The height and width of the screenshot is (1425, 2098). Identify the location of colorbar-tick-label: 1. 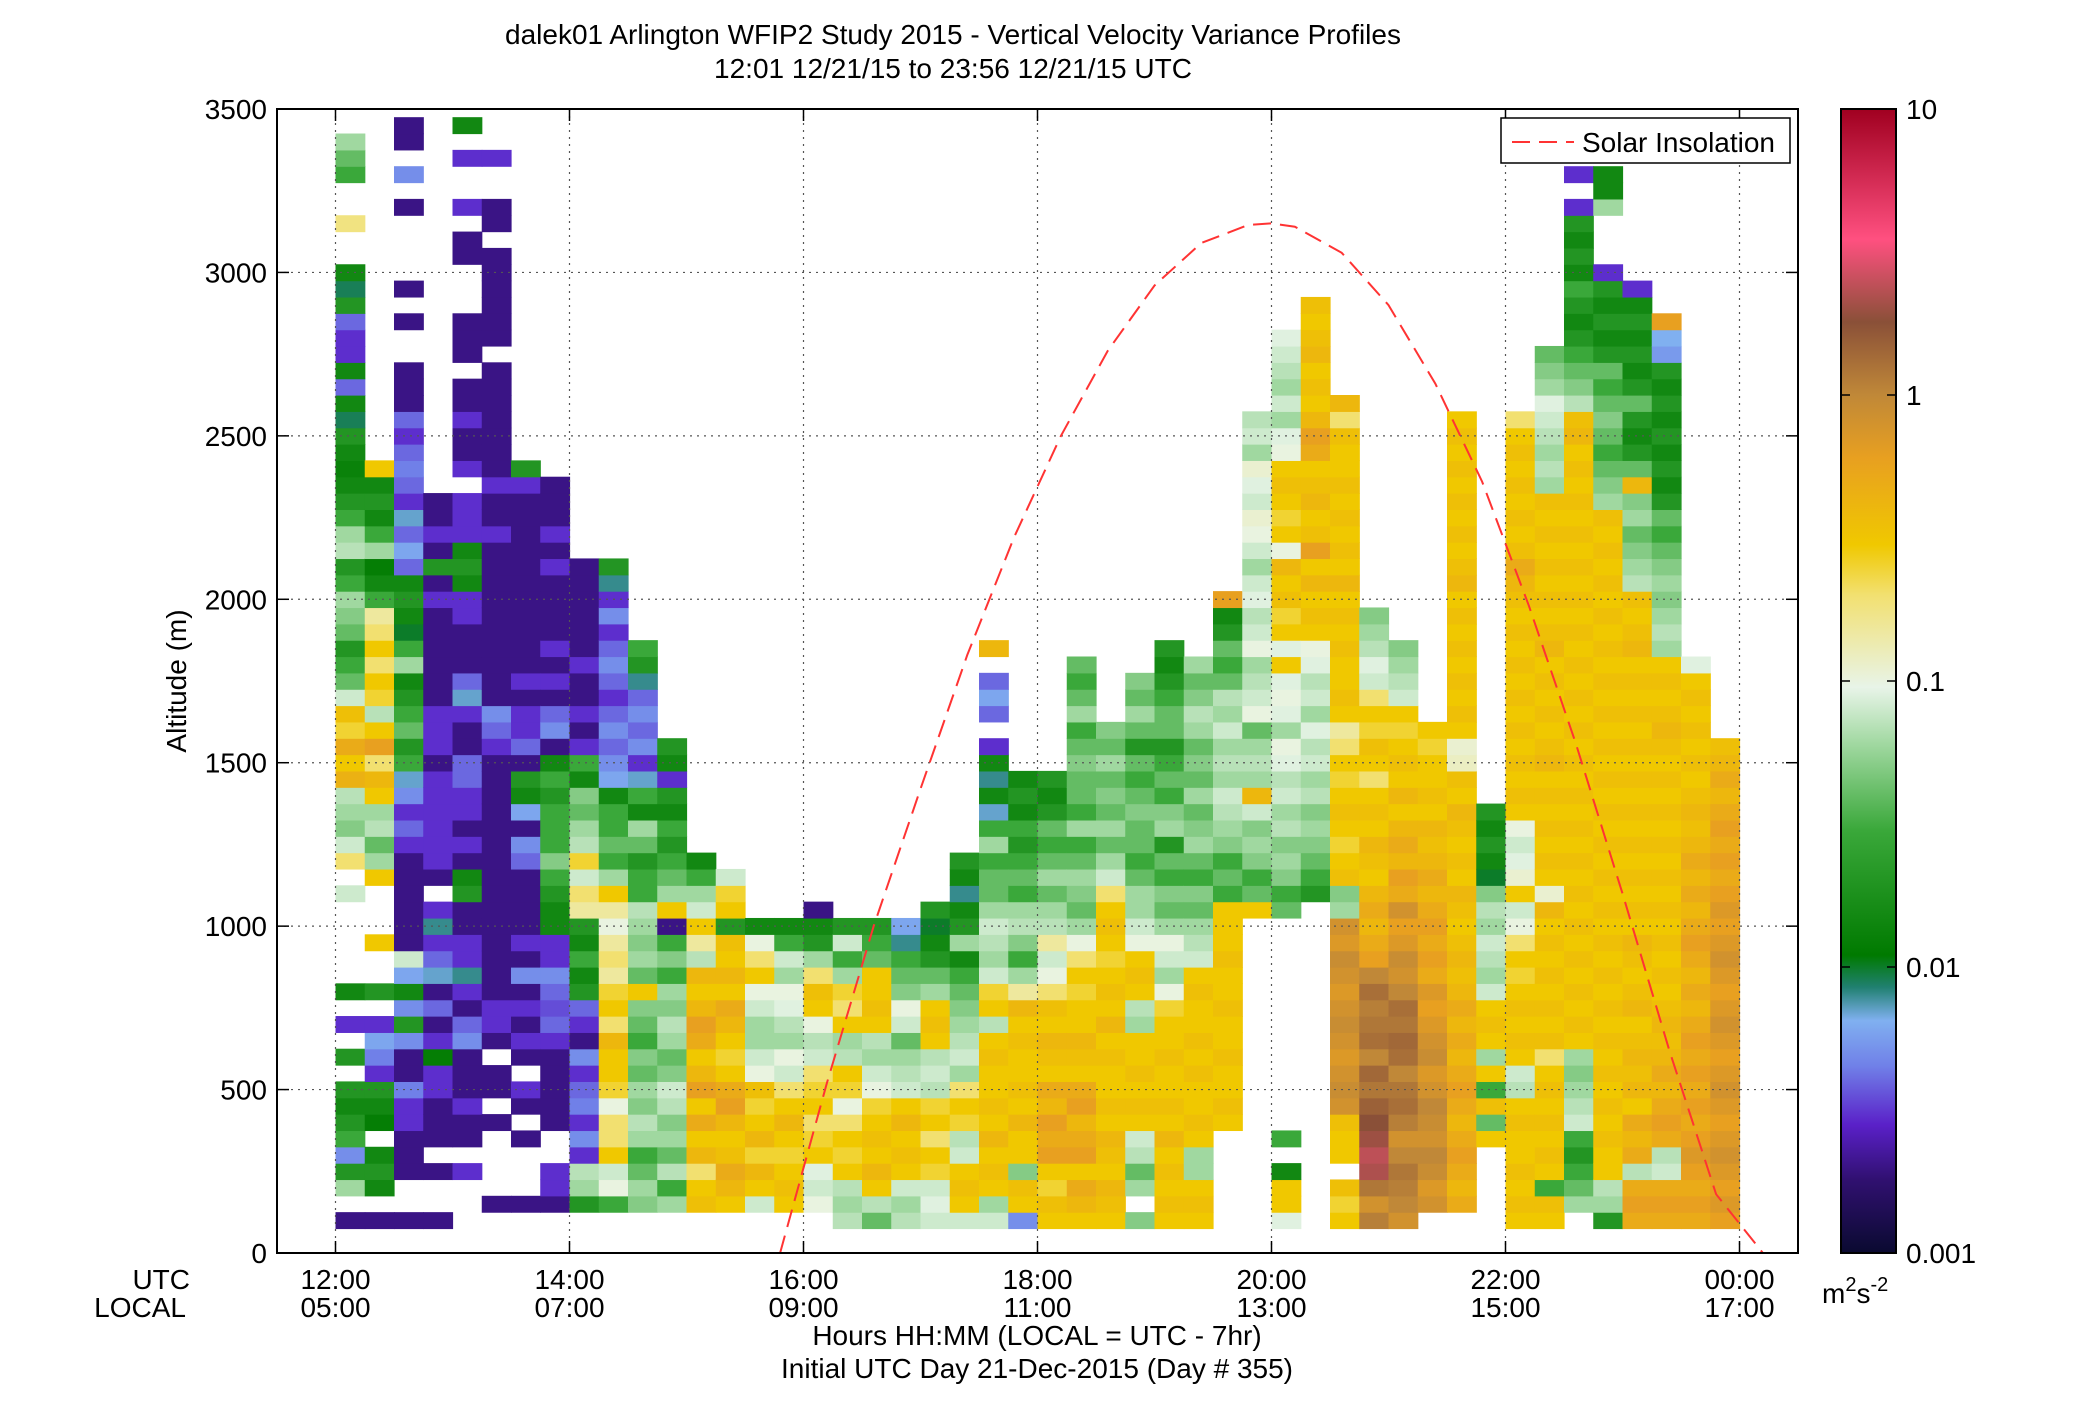
(1914, 395).